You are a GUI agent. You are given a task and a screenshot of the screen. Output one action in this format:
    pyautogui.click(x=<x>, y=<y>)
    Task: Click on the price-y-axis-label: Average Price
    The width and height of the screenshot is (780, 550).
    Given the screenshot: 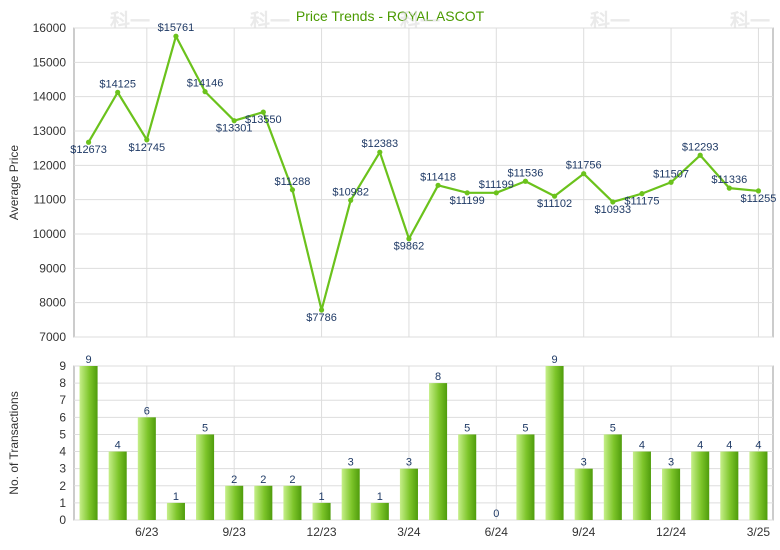 What is the action you would take?
    pyautogui.click(x=14, y=182)
    